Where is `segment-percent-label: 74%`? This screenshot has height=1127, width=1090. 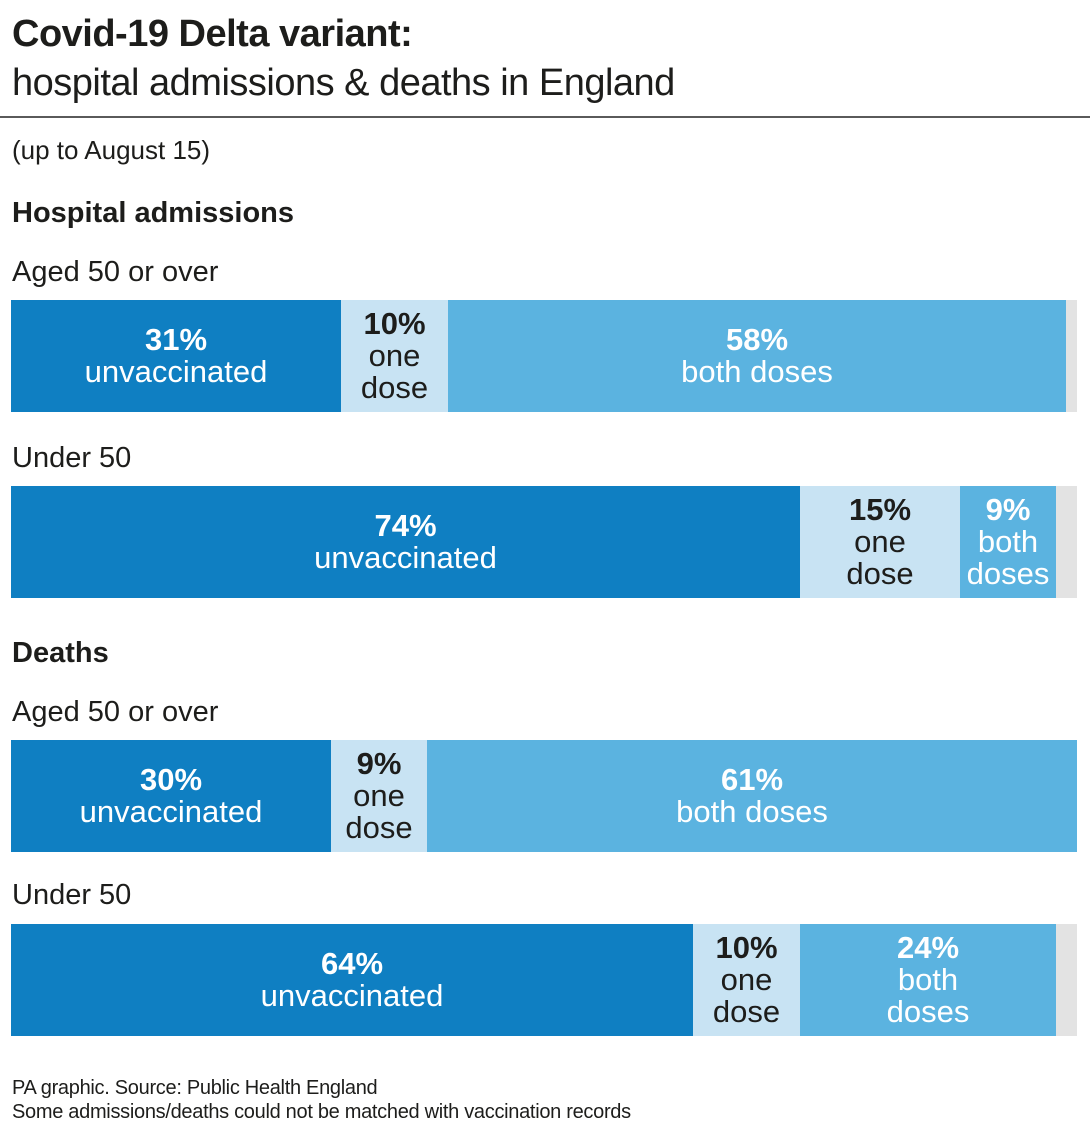
segment-percent-label: 74% is located at coordinates (405, 525).